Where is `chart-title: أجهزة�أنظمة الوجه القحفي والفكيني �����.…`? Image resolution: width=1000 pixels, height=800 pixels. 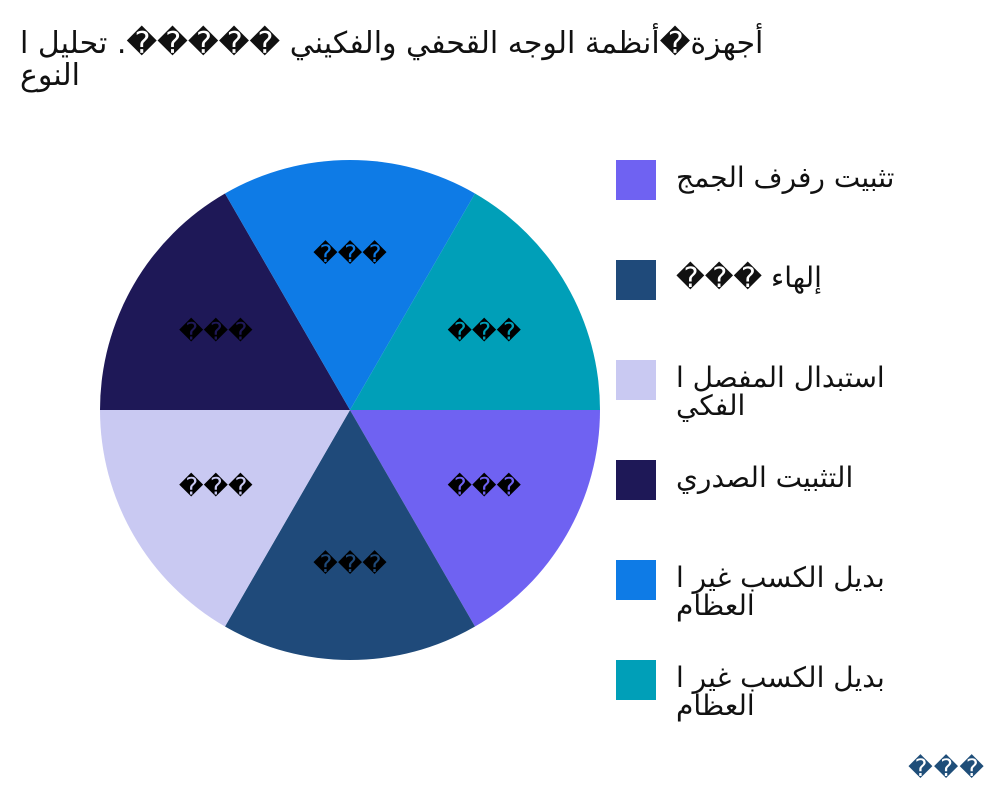
chart-title: أجهزة�أنظمة الوجه القحفي والفكيني �����.… is located at coordinates (510, 60).